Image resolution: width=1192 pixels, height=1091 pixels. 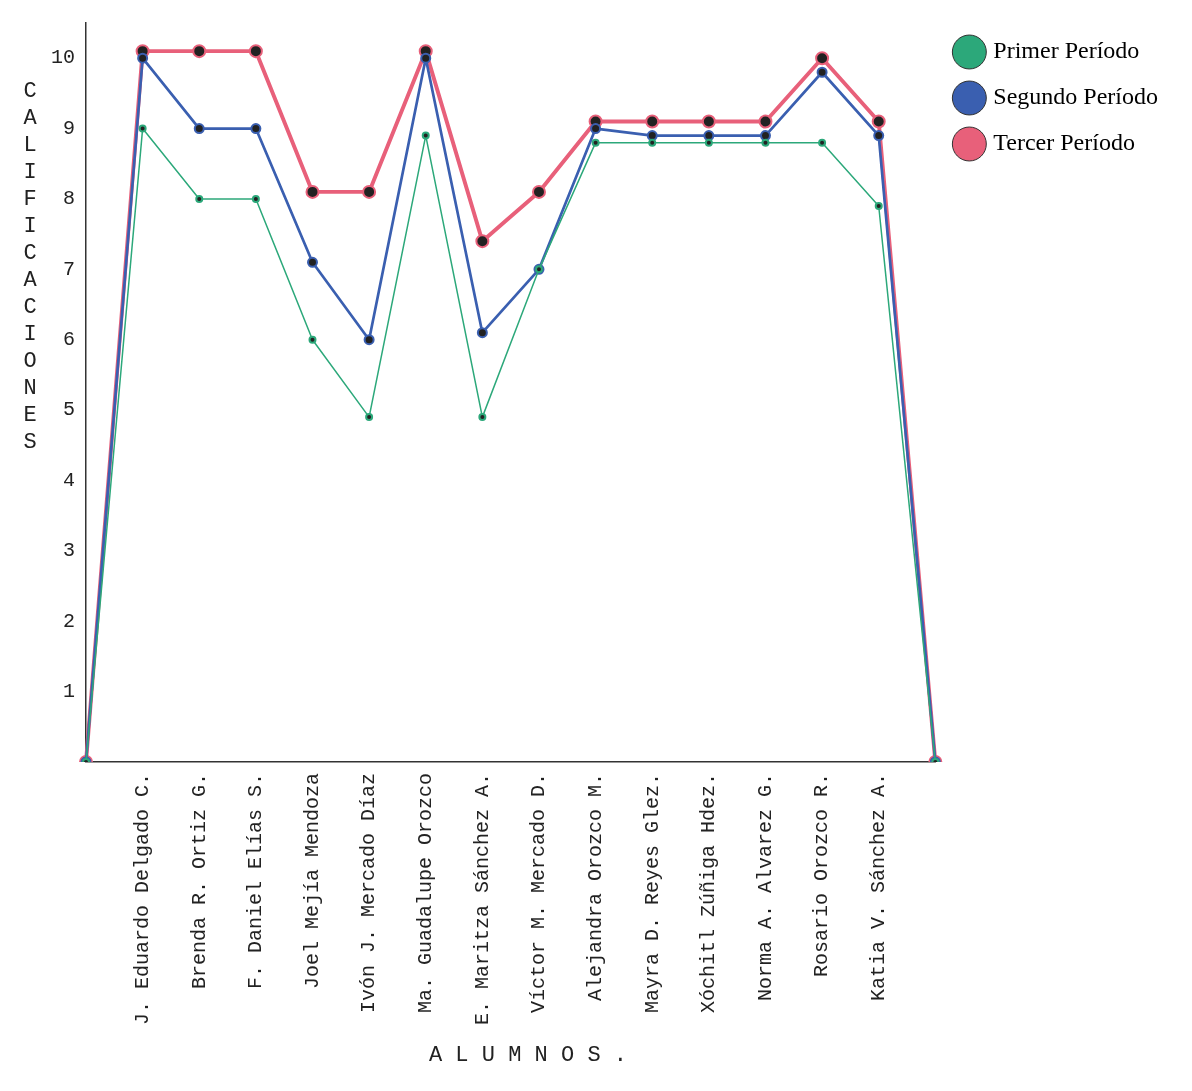 I want to click on x-tick-label: Ivón J. Mercado Díaz, so click(x=369, y=893).